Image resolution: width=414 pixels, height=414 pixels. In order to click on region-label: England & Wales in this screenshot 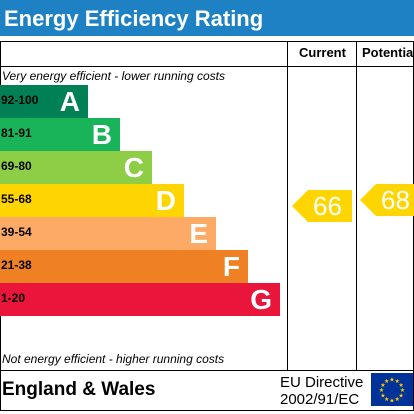, I will do `click(79, 389)`.